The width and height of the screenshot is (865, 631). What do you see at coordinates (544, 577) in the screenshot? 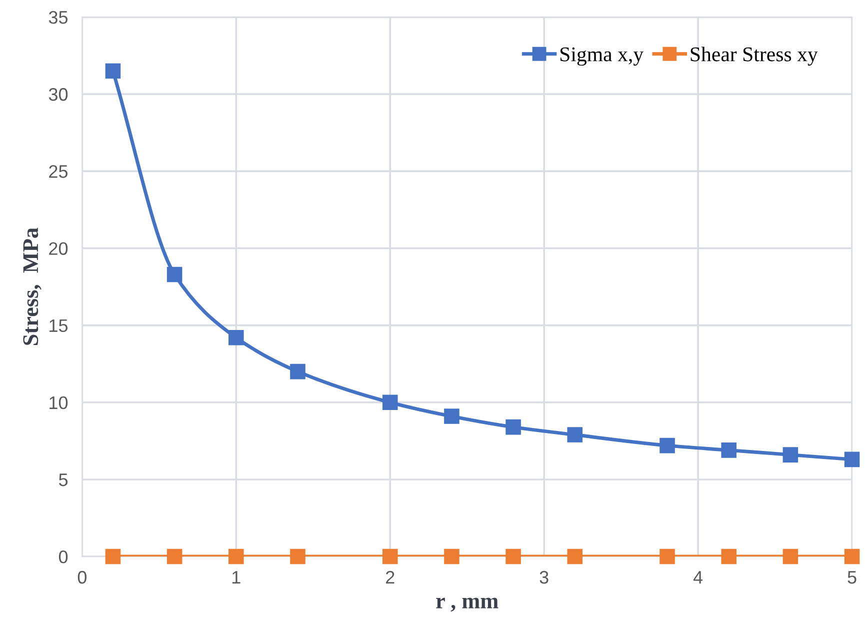
I see `x-tick-label: 3` at bounding box center [544, 577].